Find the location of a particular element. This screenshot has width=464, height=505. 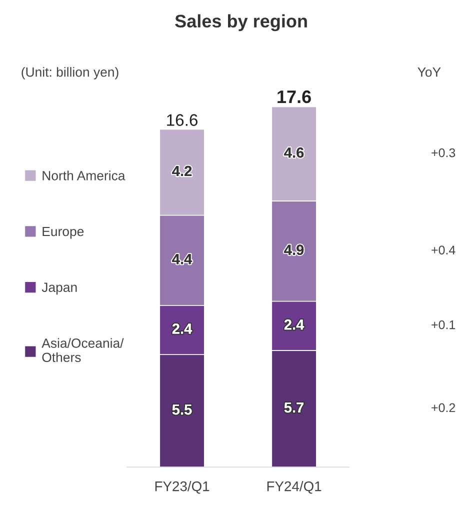

total-label: 16.6 is located at coordinates (182, 120).